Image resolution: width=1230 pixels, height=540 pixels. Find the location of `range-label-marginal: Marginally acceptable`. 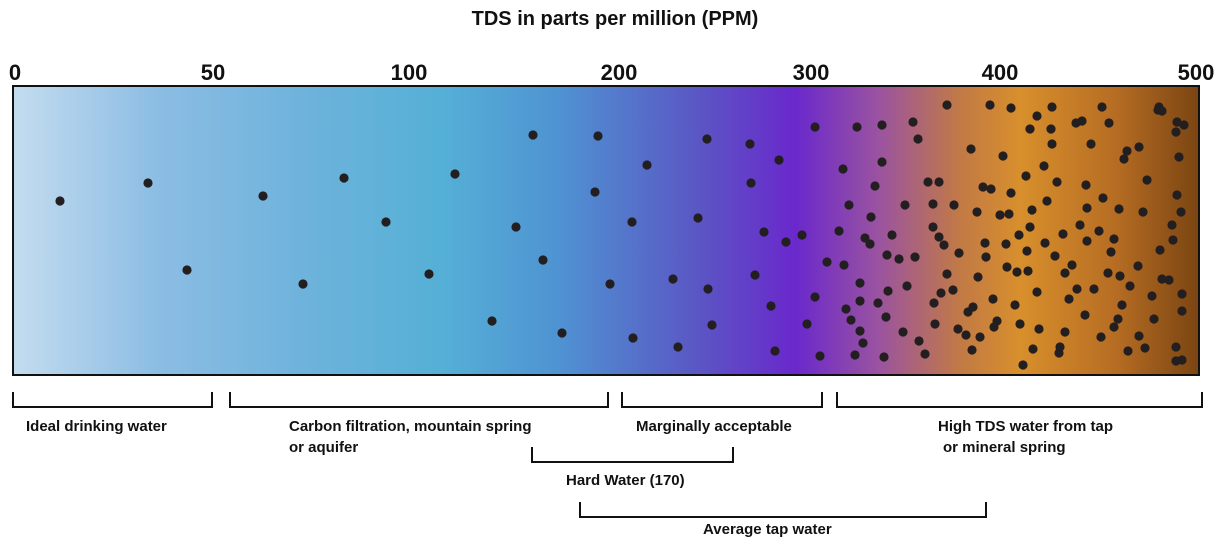

range-label-marginal: Marginally acceptable is located at coordinates (714, 426).